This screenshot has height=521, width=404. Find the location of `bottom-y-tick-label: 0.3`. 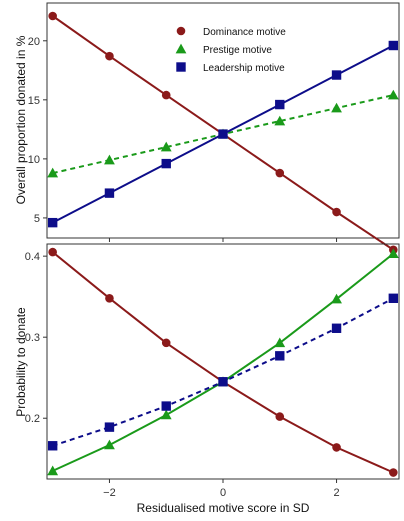

bottom-y-tick-label: 0.3 is located at coordinates (32, 338).